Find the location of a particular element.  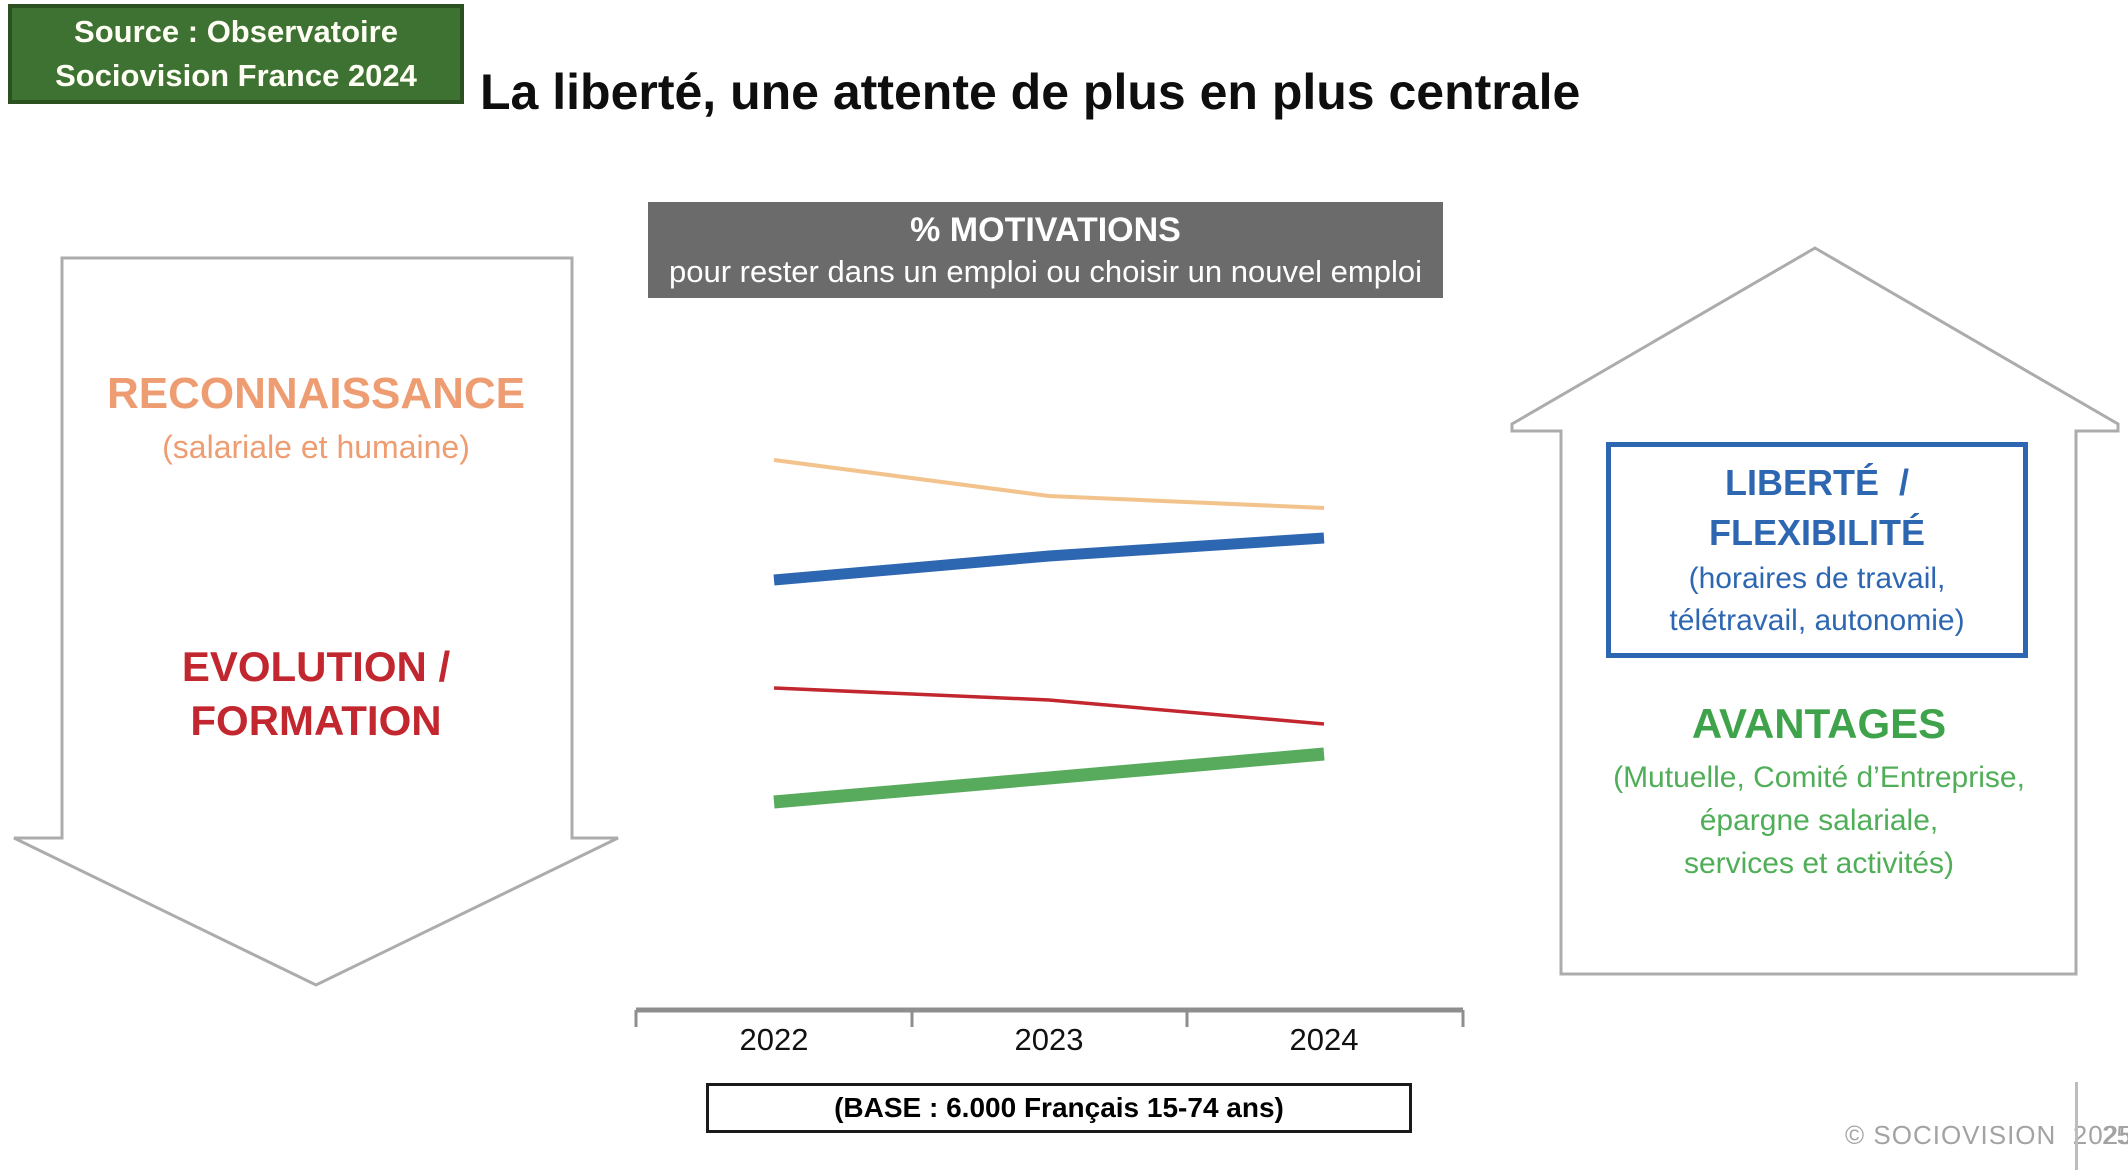

annotation-evolution-formation: EVOLUTION / FORMATION is located at coordinates (316, 694).